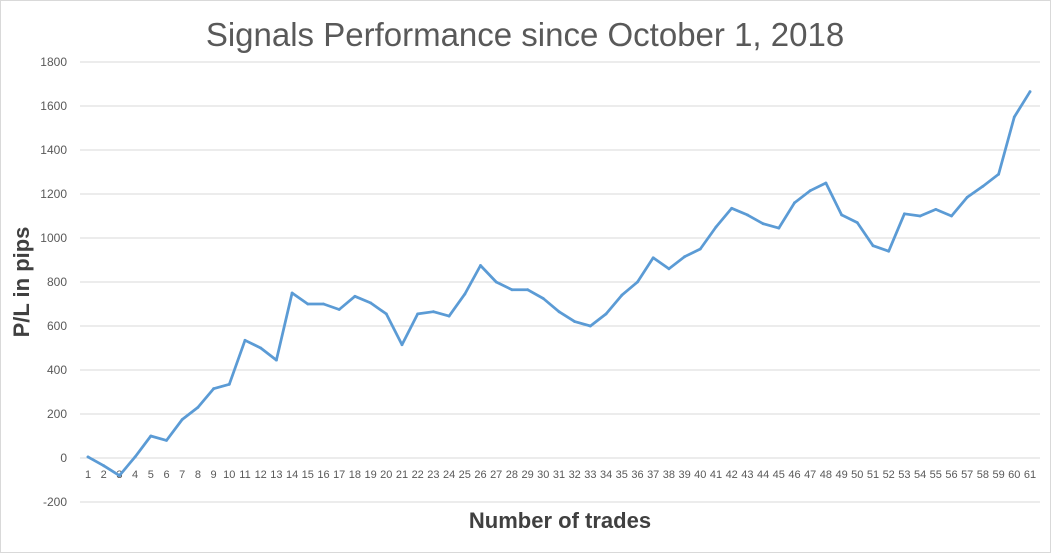 This screenshot has height=553, width=1051. I want to click on x-tick-label: 40, so click(700, 475).